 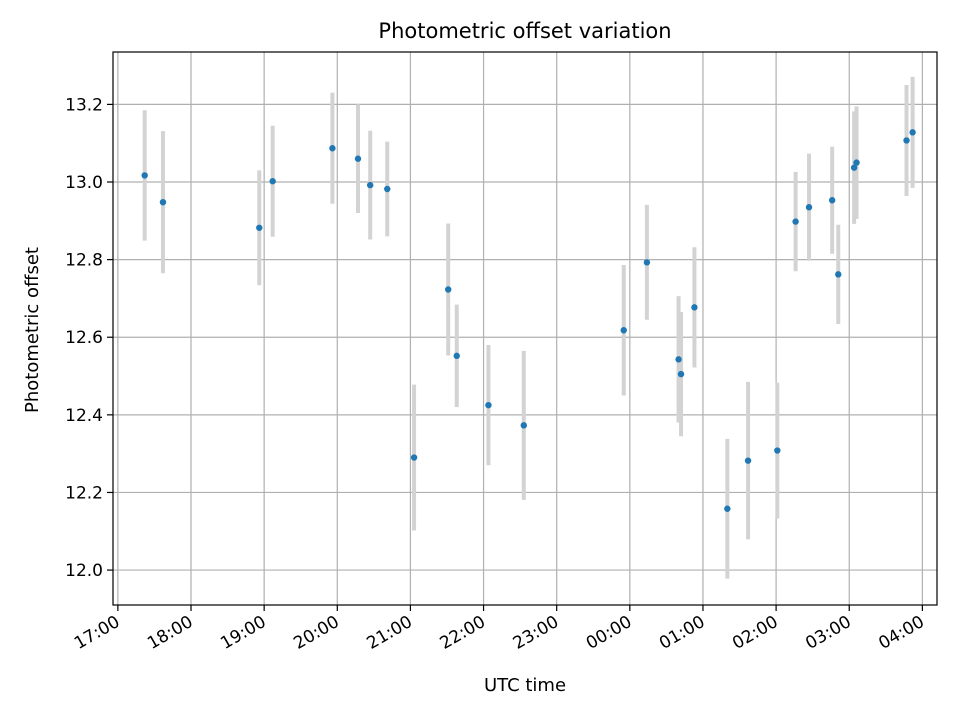 I want to click on y-tick-label: 13.0, so click(x=84, y=183).